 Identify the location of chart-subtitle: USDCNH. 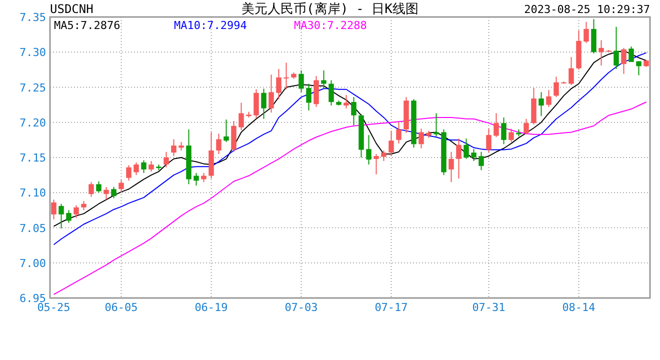
(72, 9).